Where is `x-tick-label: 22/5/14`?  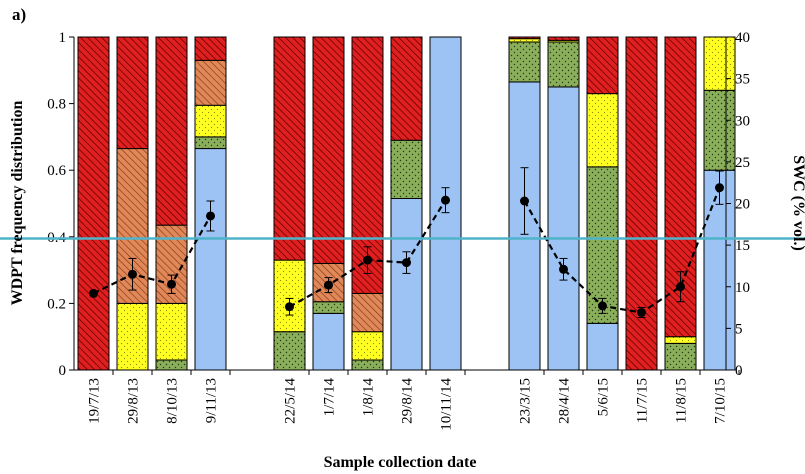 x-tick-label: 22/5/14 is located at coordinates (291, 401).